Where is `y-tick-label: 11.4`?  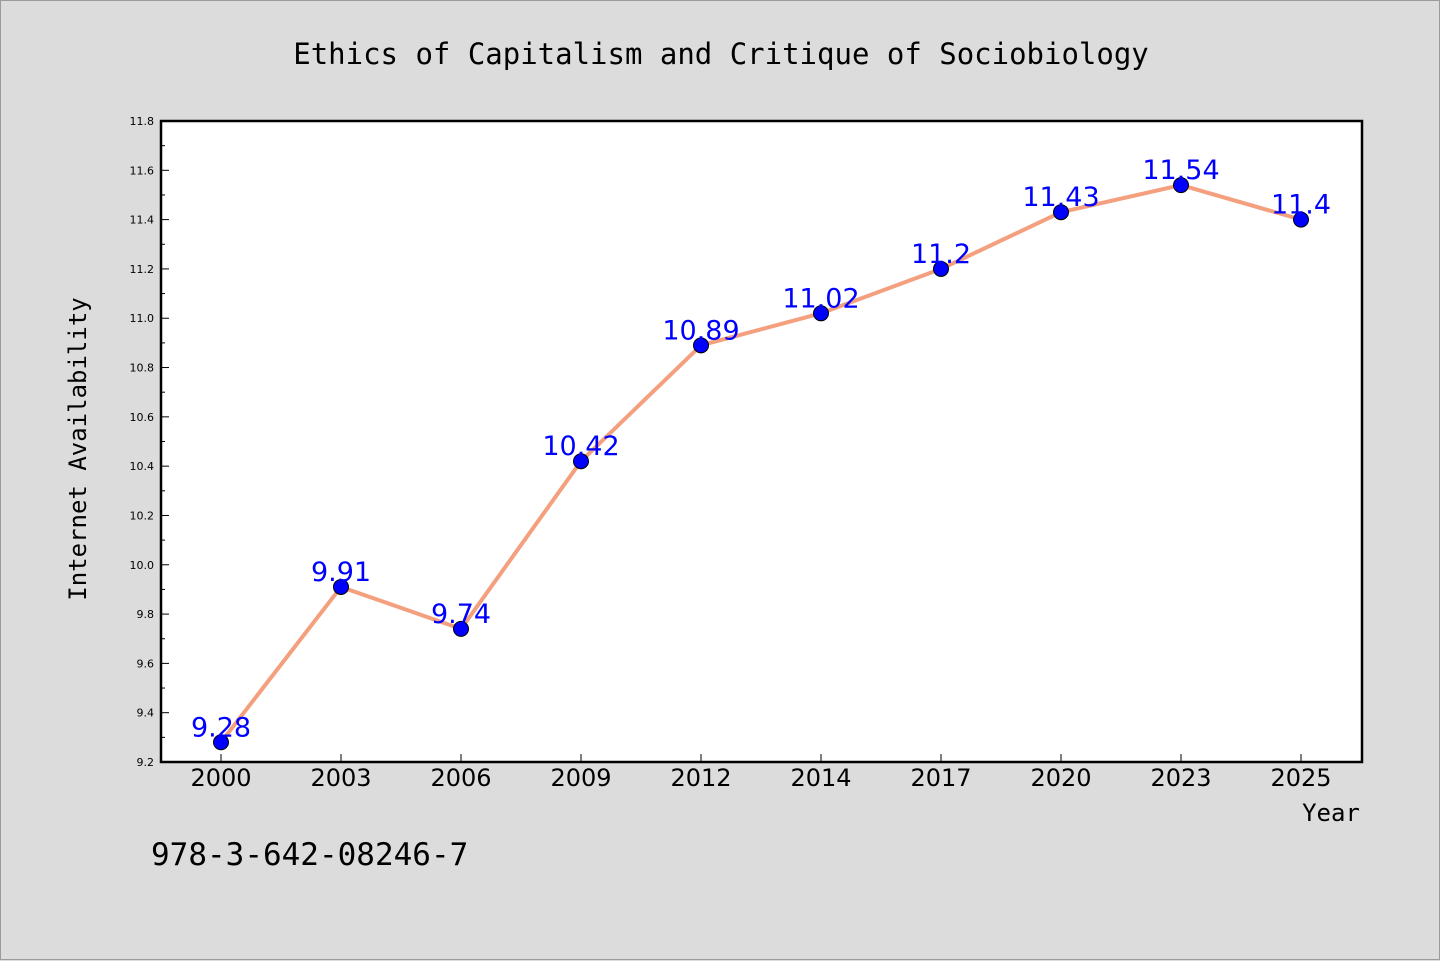
y-tick-label: 11.4 is located at coordinates (142, 220).